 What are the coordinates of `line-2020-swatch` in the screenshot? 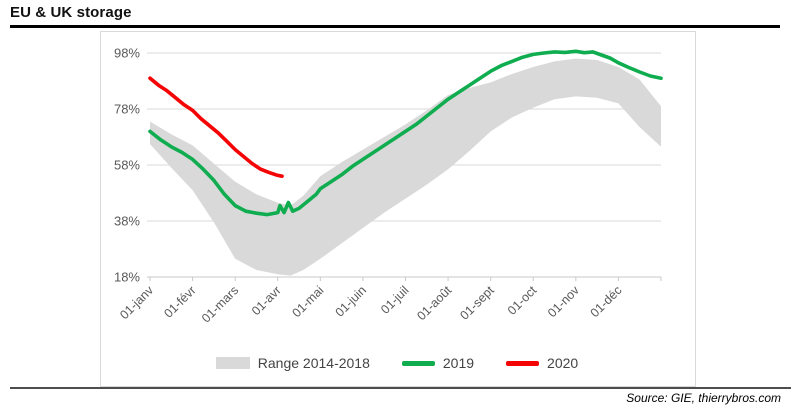 It's located at (523, 363).